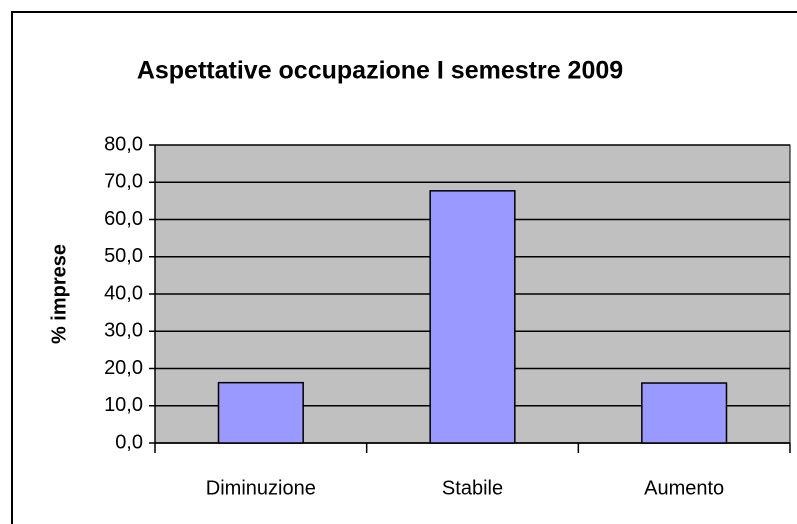 The width and height of the screenshot is (797, 524). Describe the element at coordinates (123, 182) in the screenshot. I see `y-tick-label: 70,0` at that location.